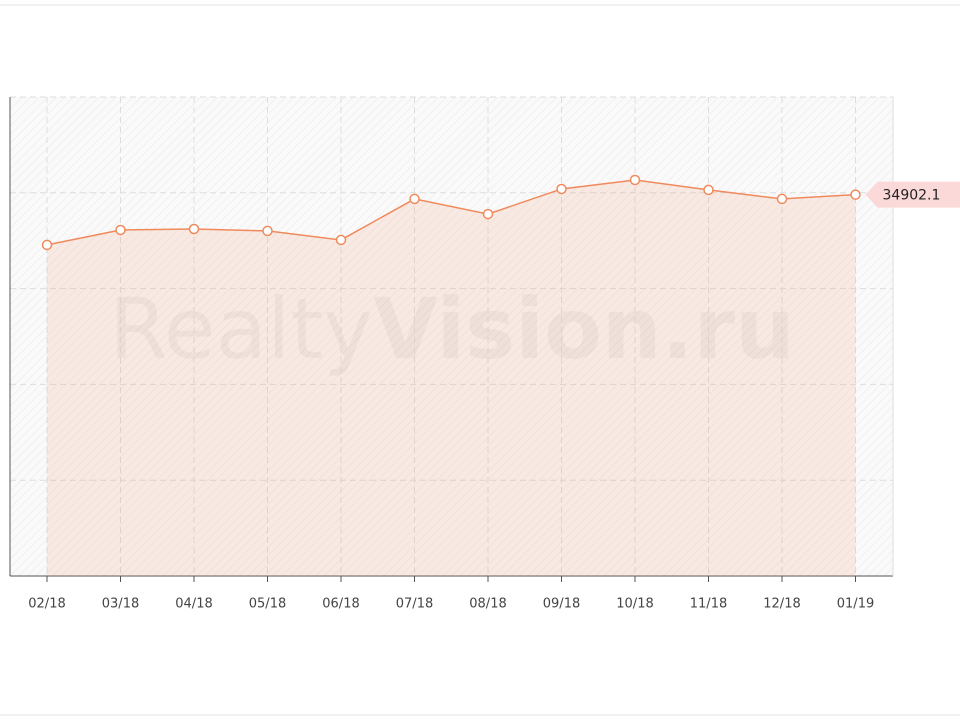 The width and height of the screenshot is (960, 724). What do you see at coordinates (340, 604) in the screenshot?
I see `x-tick-label: 06/18` at bounding box center [340, 604].